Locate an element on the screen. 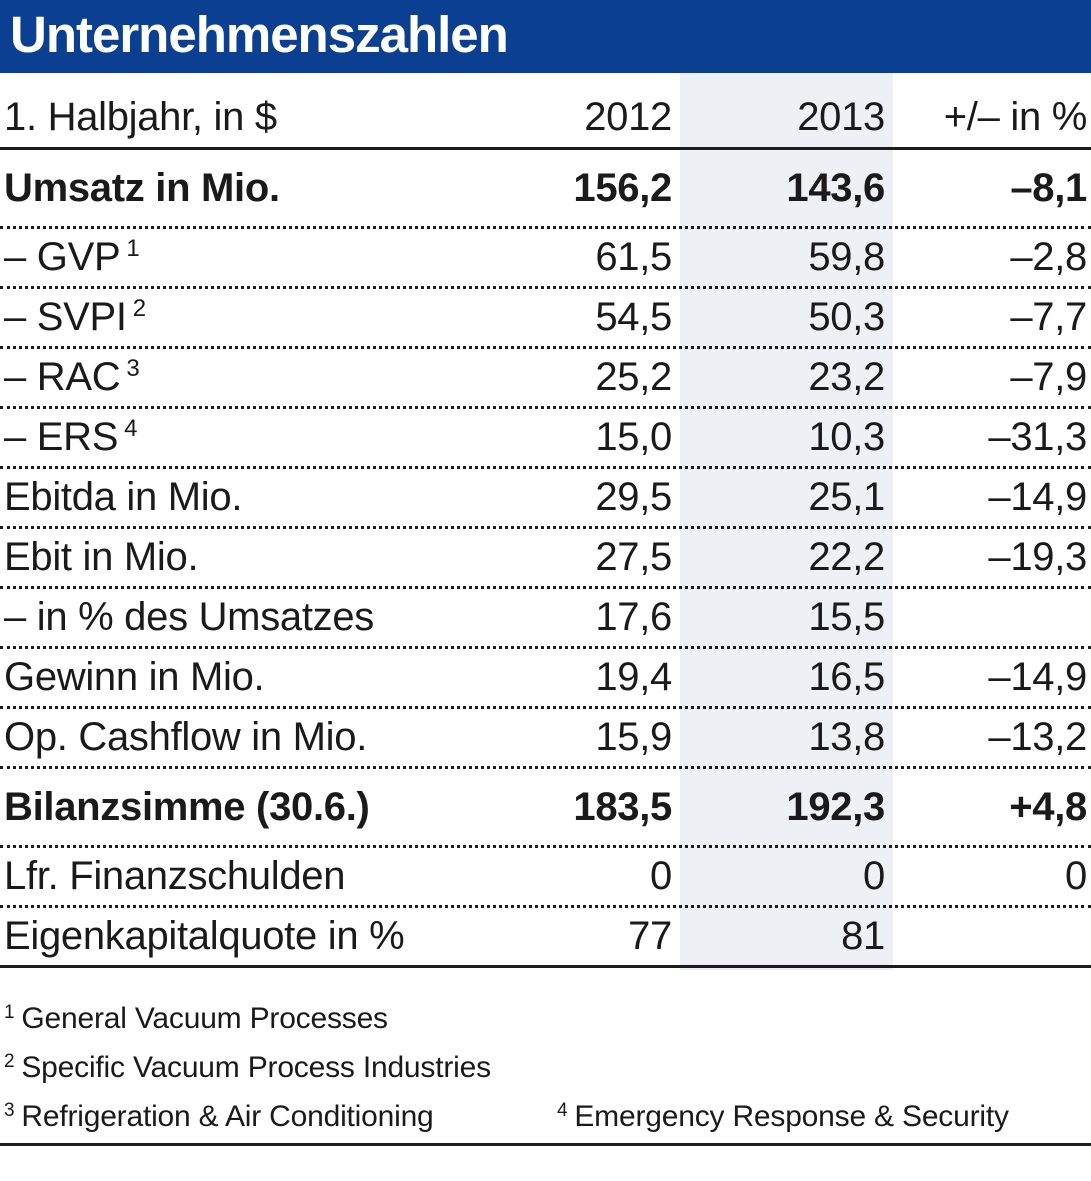  footnote-3-marker: 3 is located at coordinates (9, 1110).